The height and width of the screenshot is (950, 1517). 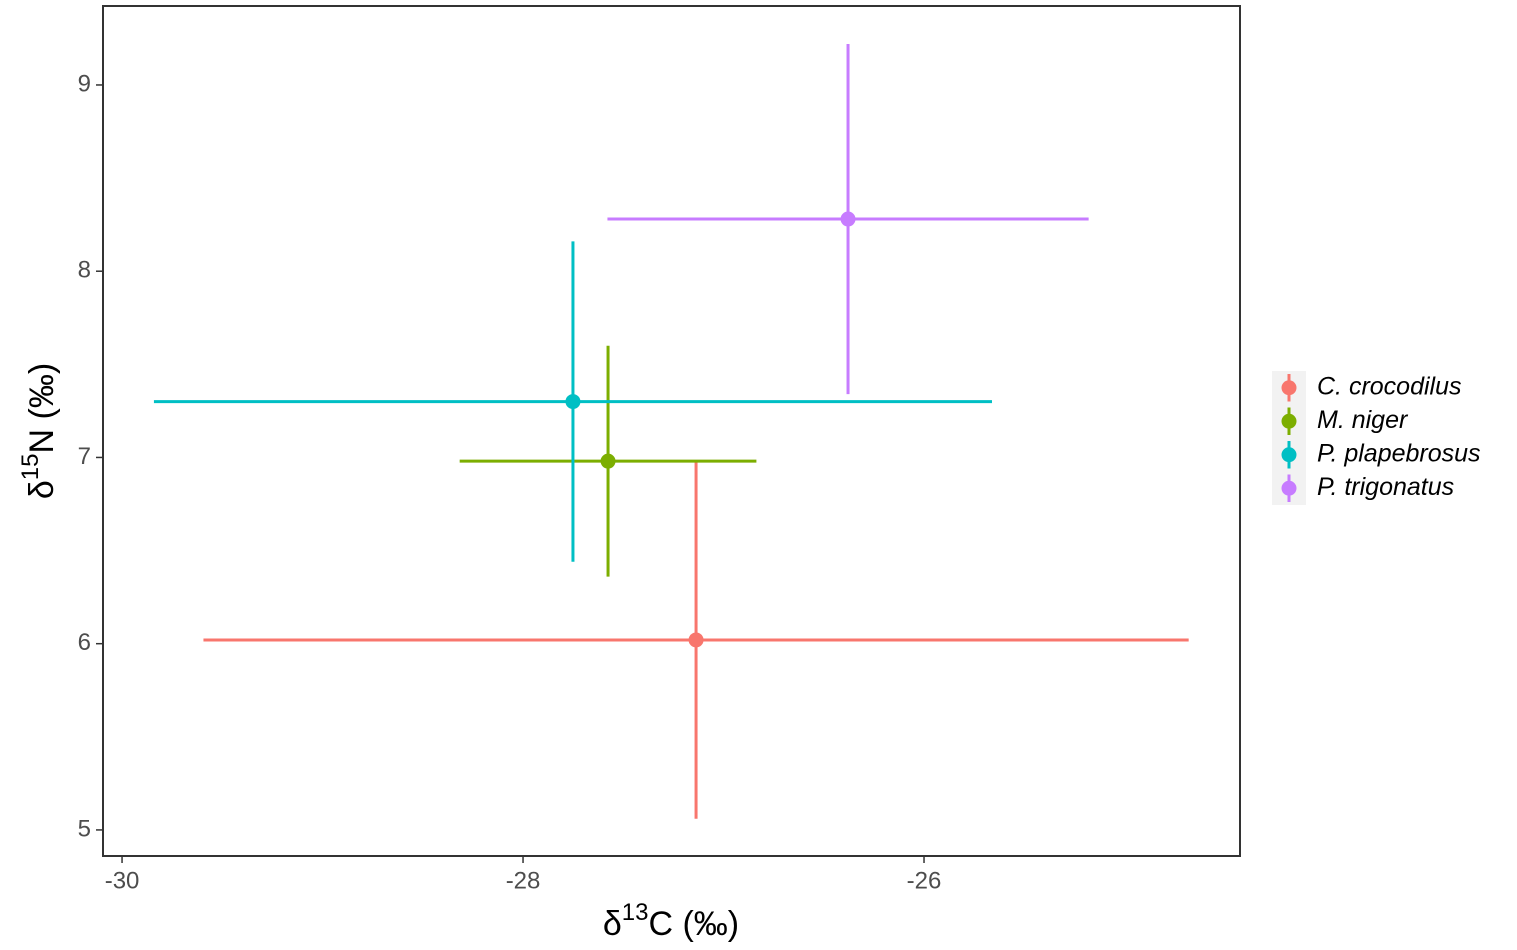 What do you see at coordinates (84, 83) in the screenshot?
I see `y-tick-label: 9` at bounding box center [84, 83].